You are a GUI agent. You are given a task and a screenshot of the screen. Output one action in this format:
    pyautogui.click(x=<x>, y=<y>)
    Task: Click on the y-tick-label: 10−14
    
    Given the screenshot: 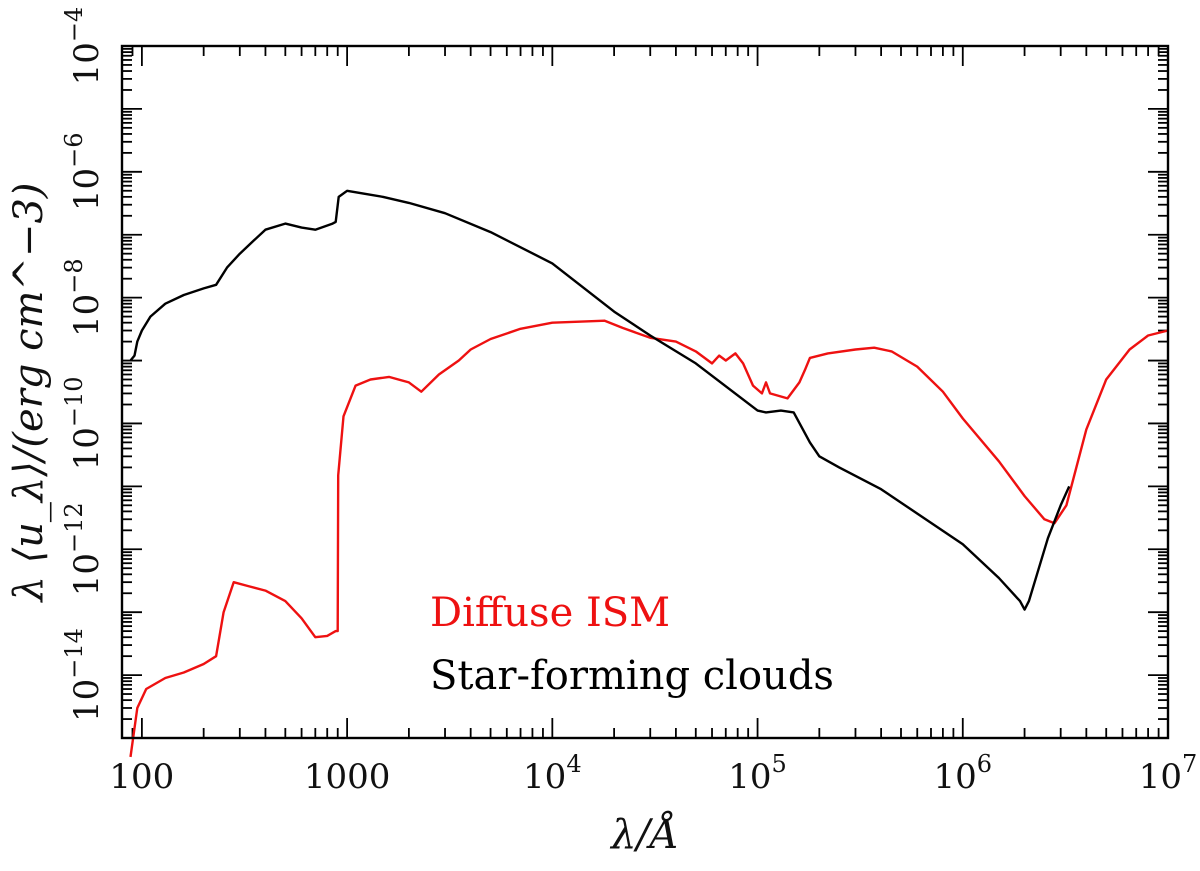 What is the action you would take?
    pyautogui.click(x=83, y=675)
    